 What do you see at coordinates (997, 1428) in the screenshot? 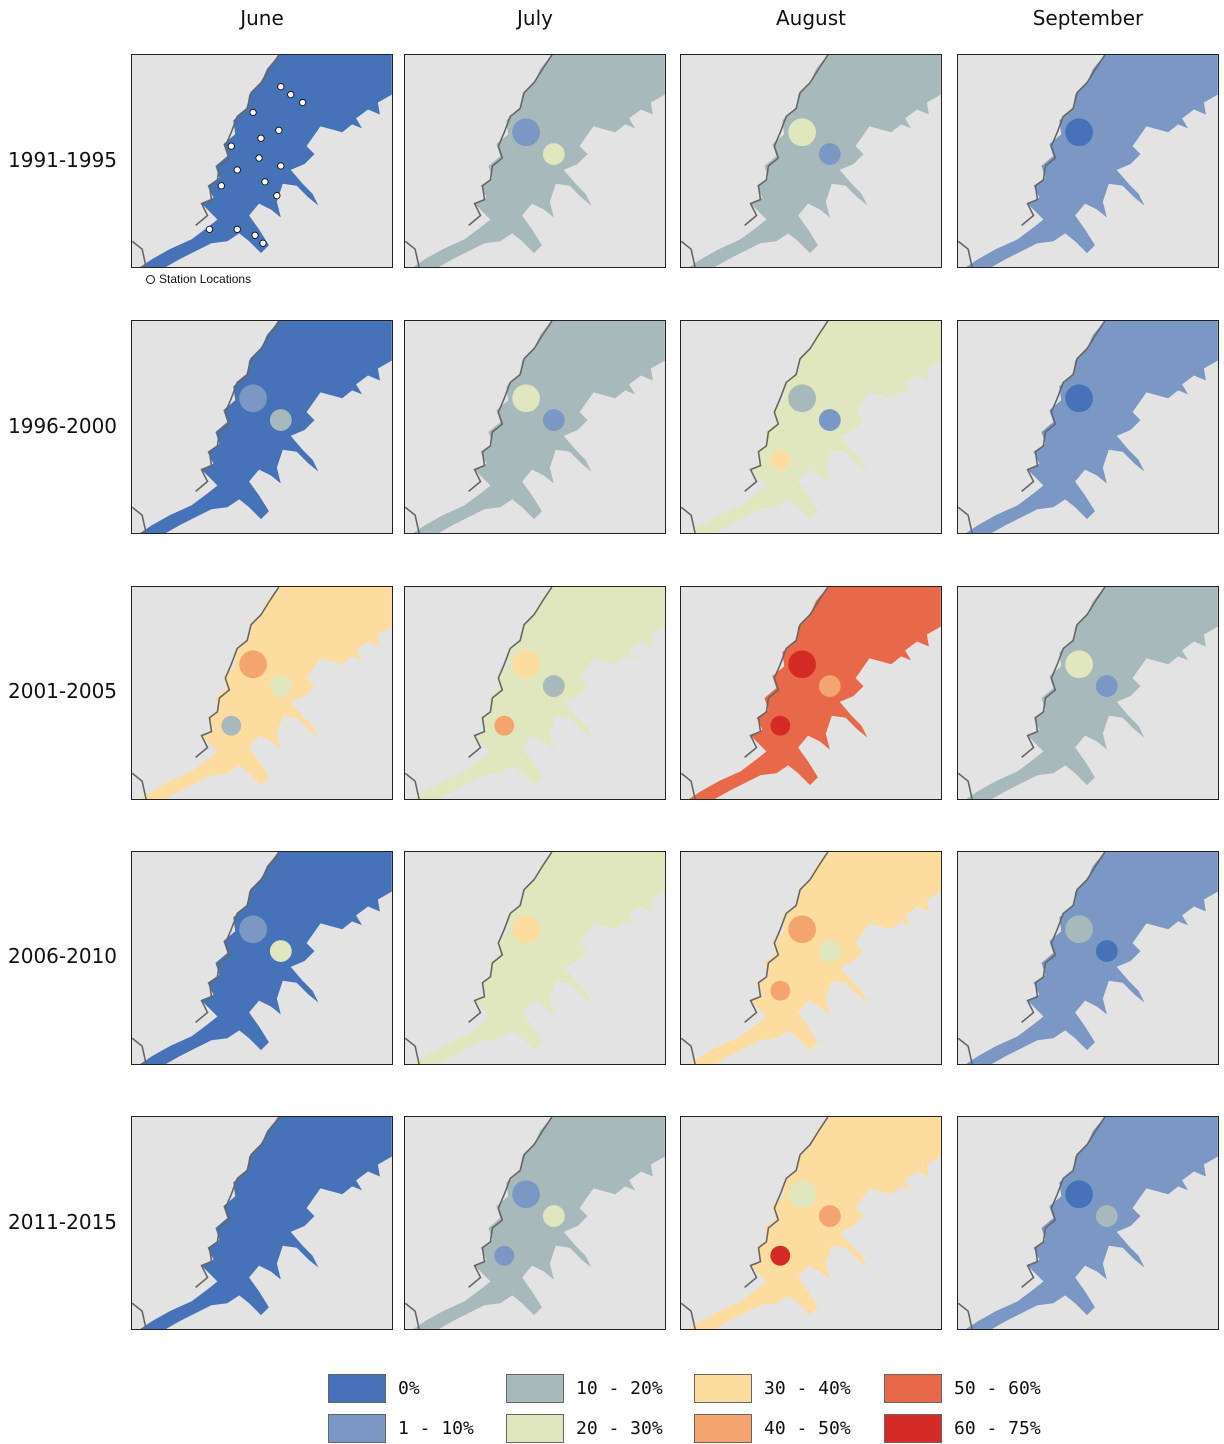
I see `legend-label: 60 - 75%` at bounding box center [997, 1428].